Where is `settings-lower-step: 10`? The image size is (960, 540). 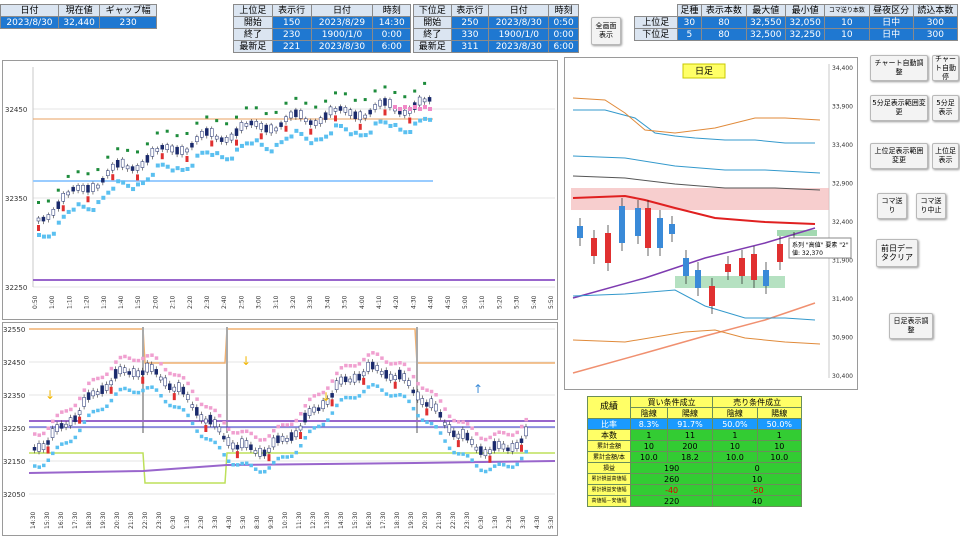 settings-lower-step: 10 is located at coordinates (847, 34).